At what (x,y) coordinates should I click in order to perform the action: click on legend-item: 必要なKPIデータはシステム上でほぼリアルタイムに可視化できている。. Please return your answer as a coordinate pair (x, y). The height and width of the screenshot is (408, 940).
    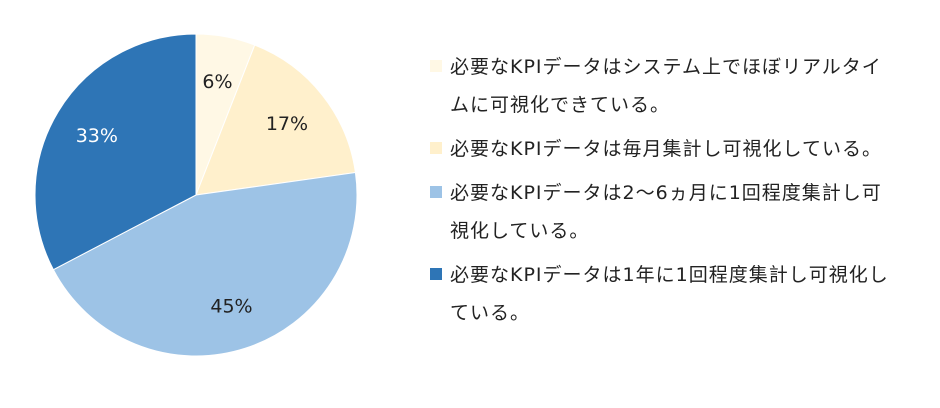
    Looking at the image, I should click on (665, 86).